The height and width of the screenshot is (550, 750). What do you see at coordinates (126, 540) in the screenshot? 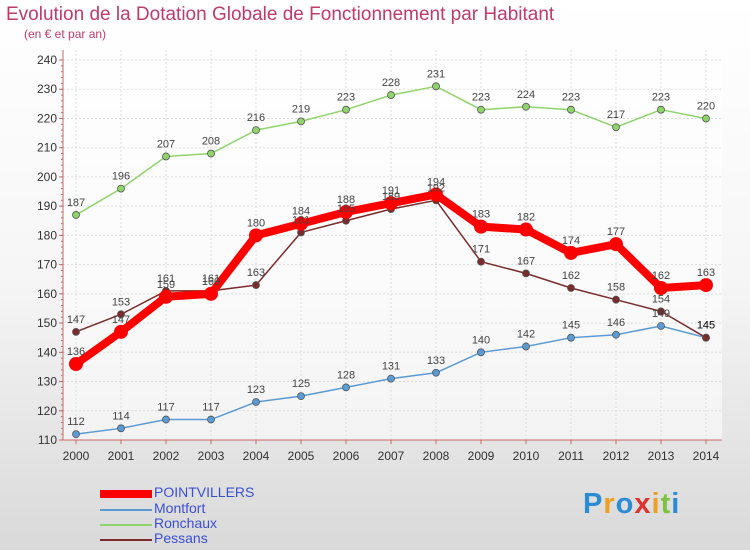
I see `legend-swatch-pessans` at bounding box center [126, 540].